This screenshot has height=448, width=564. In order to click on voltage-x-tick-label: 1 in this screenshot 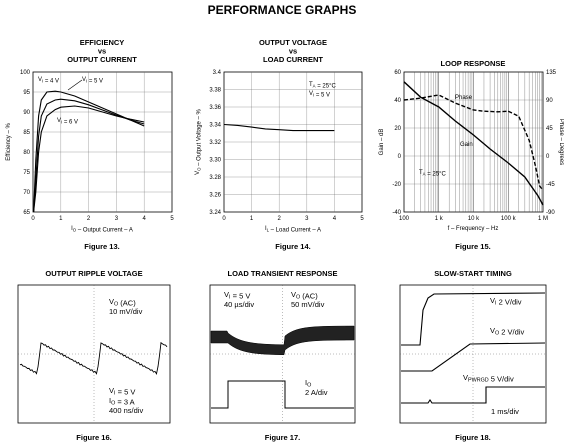, I will do `click(252, 219)`.